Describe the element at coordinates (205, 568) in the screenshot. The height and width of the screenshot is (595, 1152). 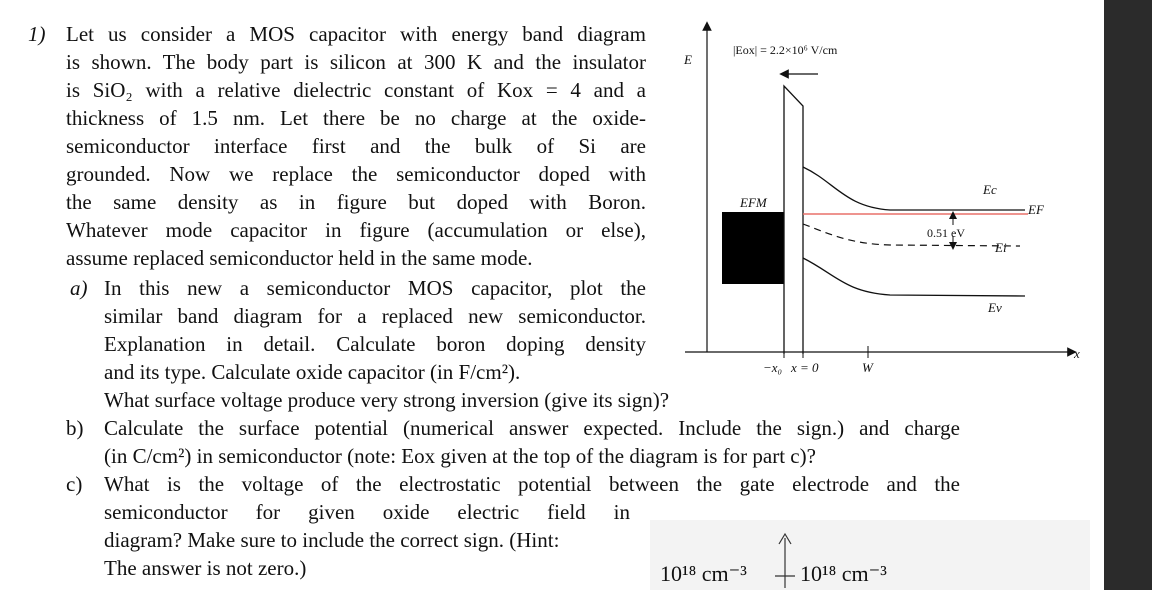
I see `part-c-line: The answer is not zero.)` at that location.